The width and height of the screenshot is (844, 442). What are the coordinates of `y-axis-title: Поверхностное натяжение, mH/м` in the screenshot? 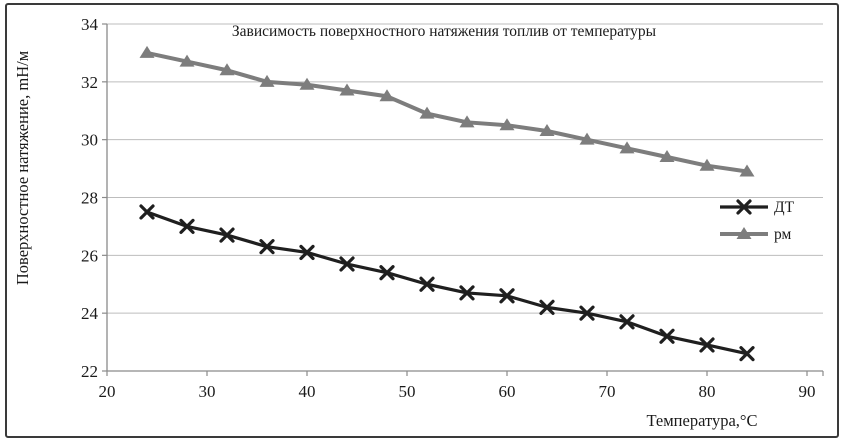 It's located at (22, 167).